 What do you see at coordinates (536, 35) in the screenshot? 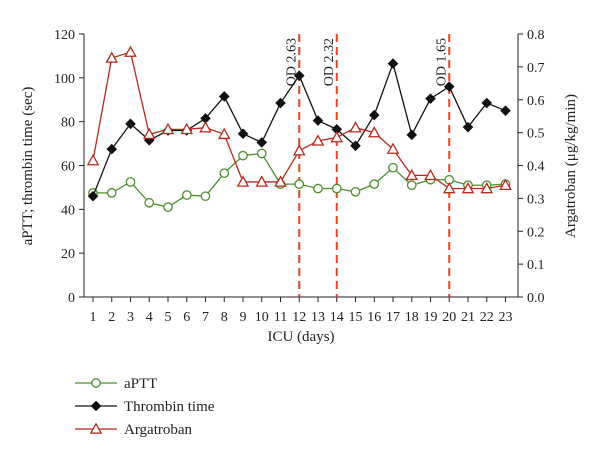
I see `y-tick-label-right: 0.8` at bounding box center [536, 35].